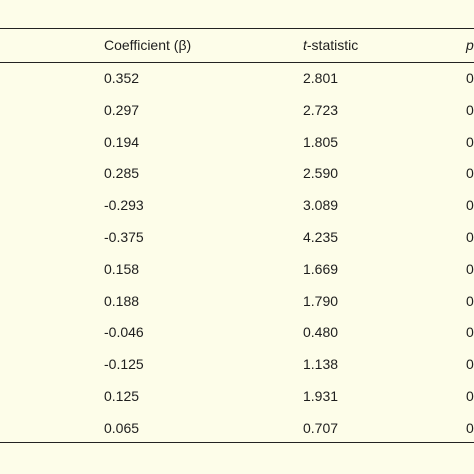 This screenshot has width=474, height=474. I want to click on t-statistic-cell: 0.480, so click(321, 332).